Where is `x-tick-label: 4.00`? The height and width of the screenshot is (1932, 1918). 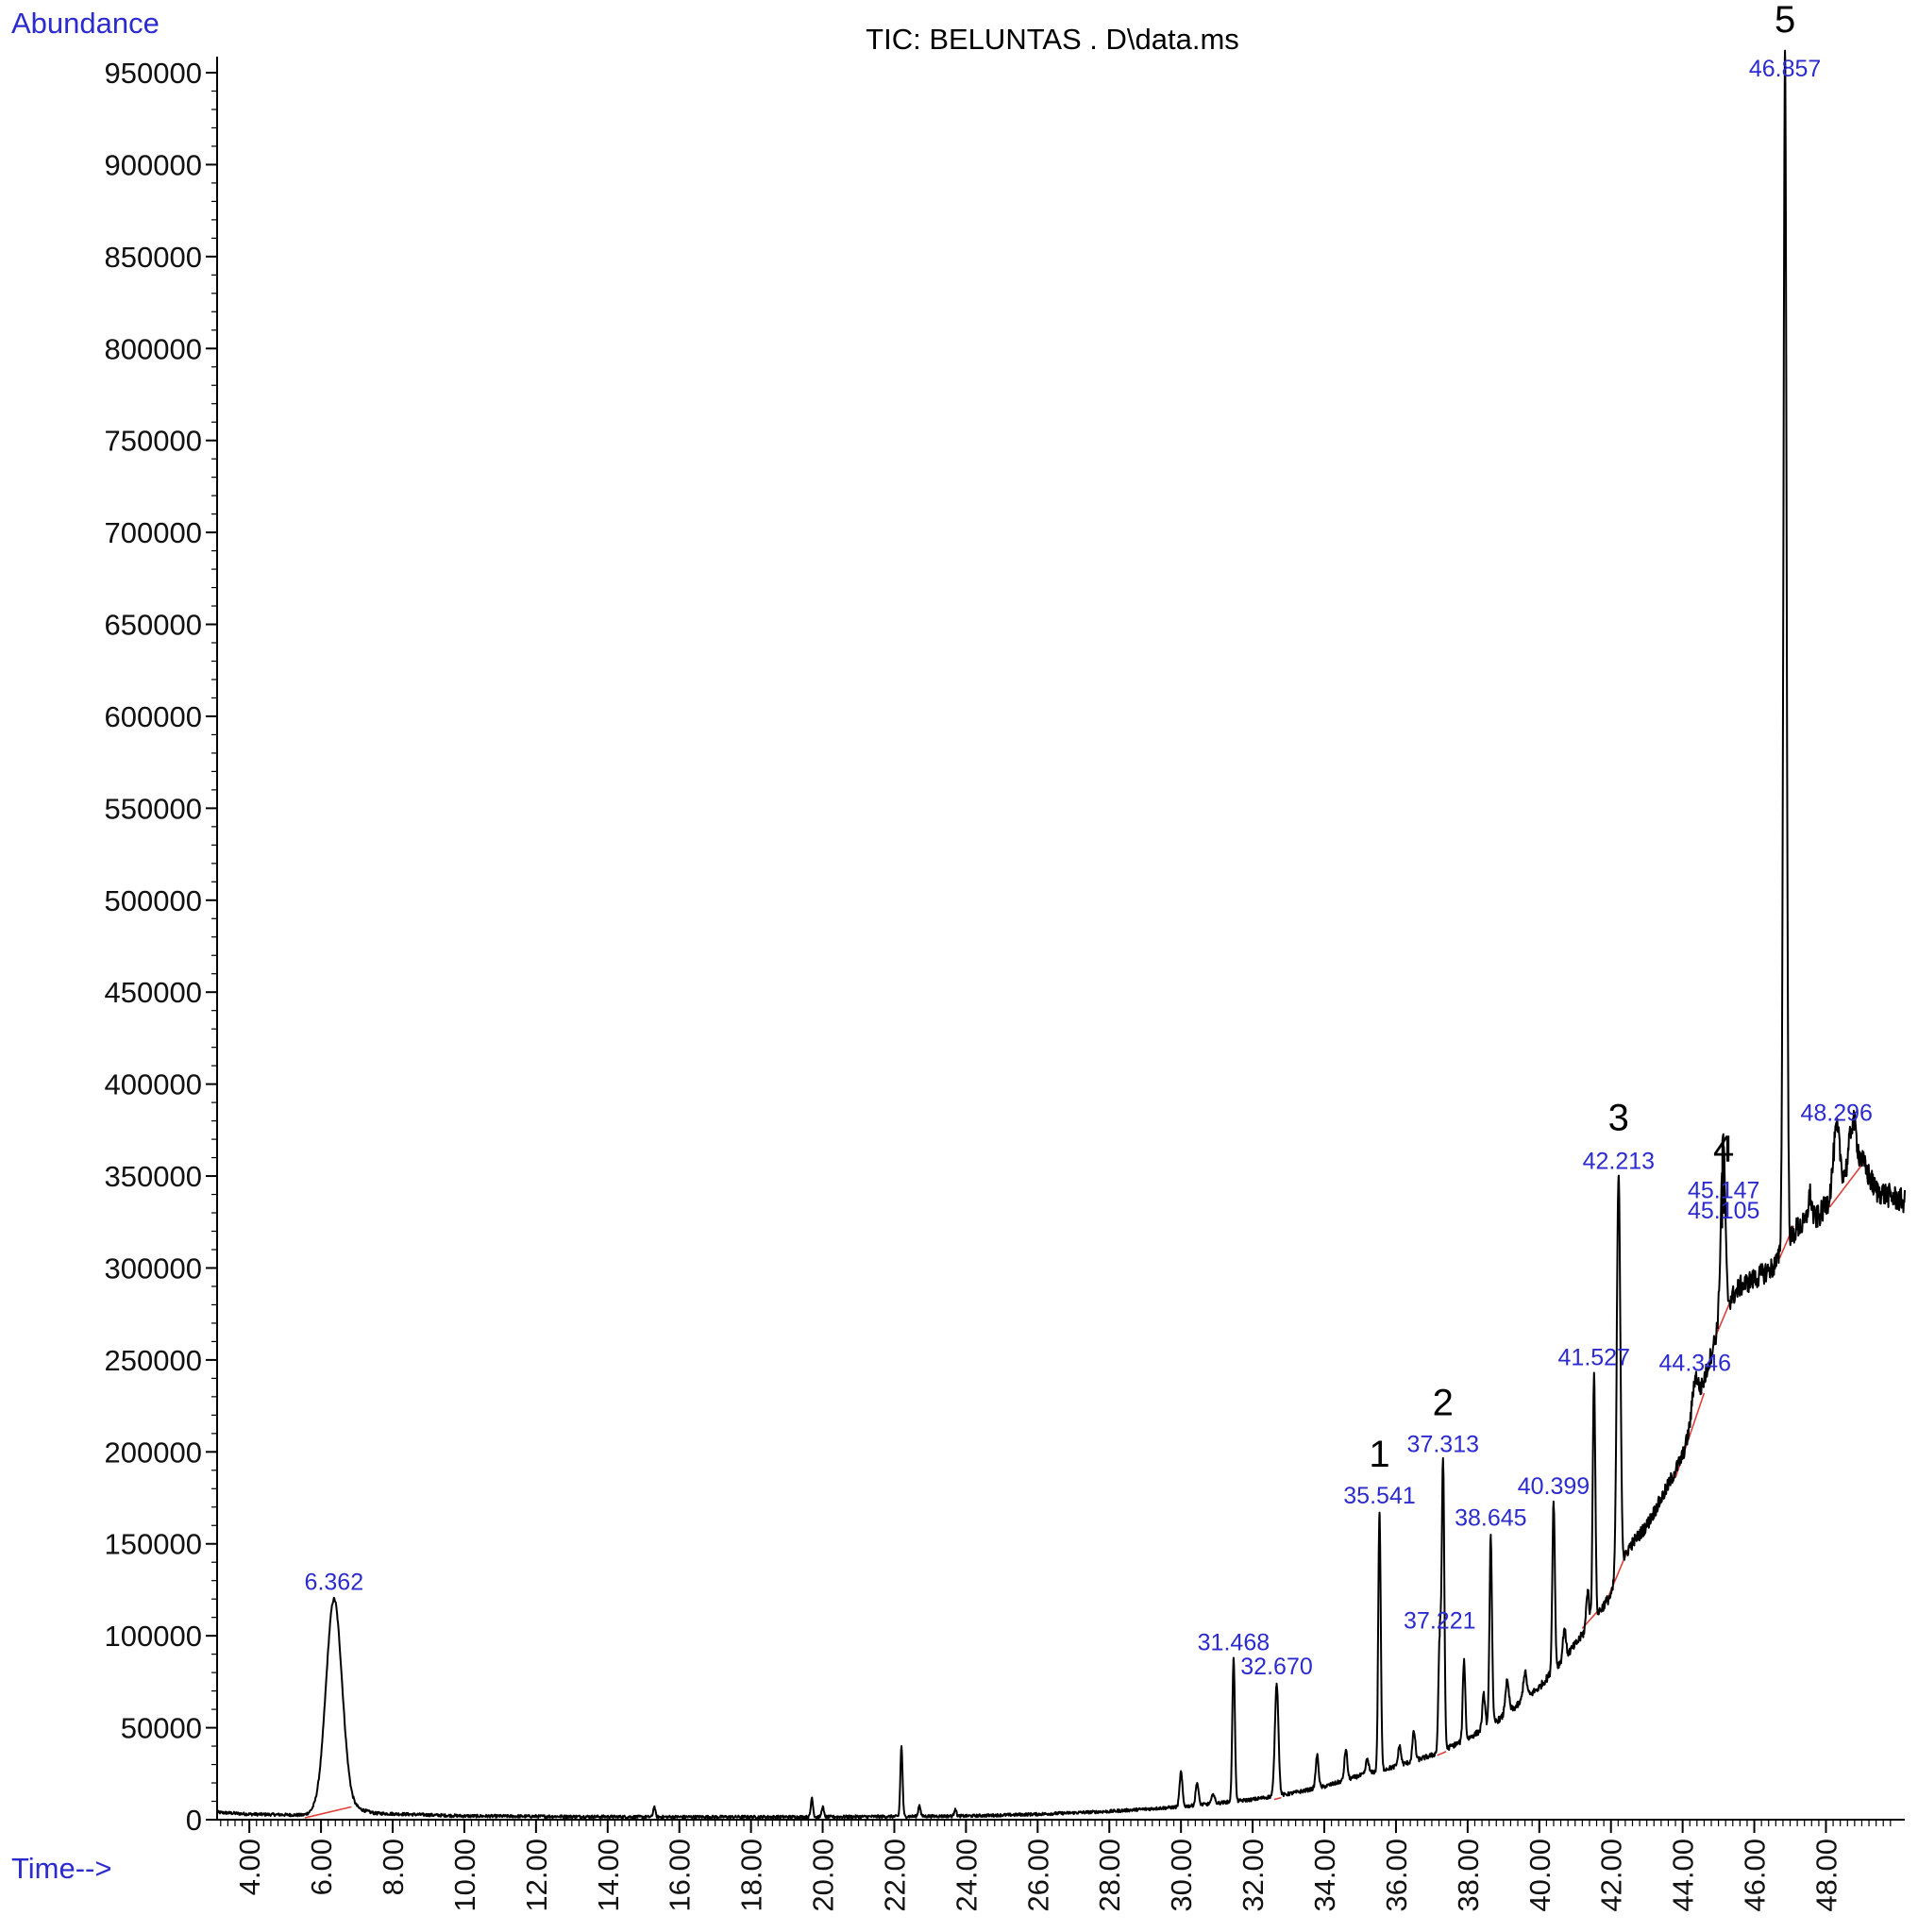
x-tick-label: 4.00 is located at coordinates (249, 1867).